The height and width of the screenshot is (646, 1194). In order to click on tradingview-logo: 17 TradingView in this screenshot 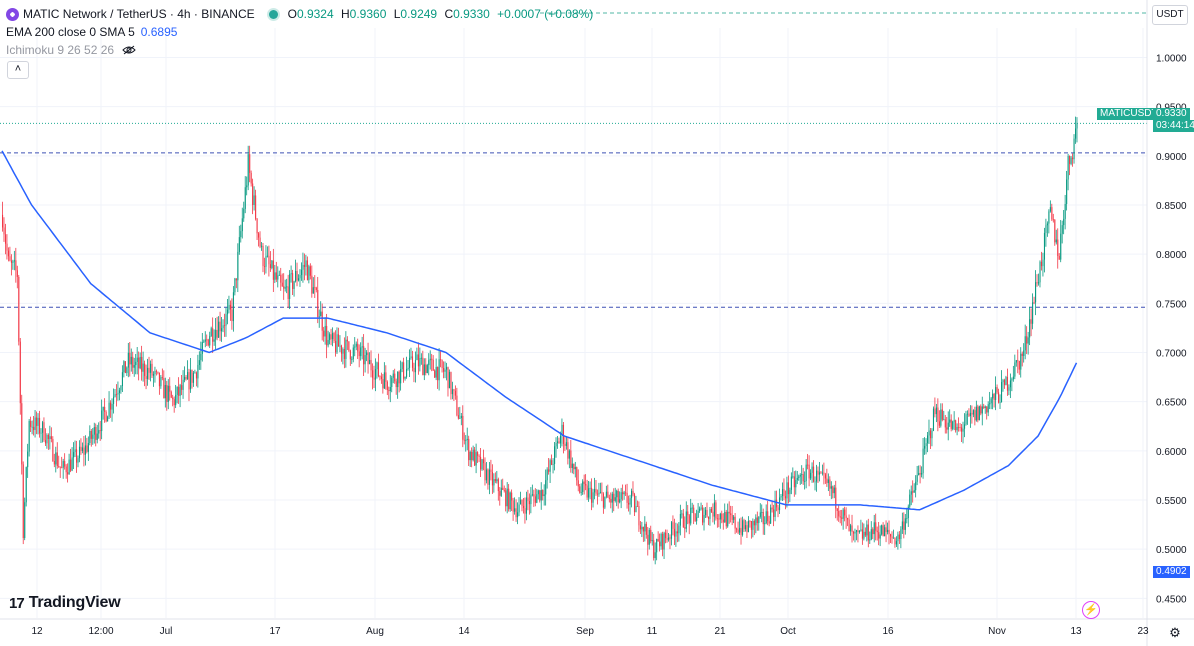, I will do `click(65, 603)`.